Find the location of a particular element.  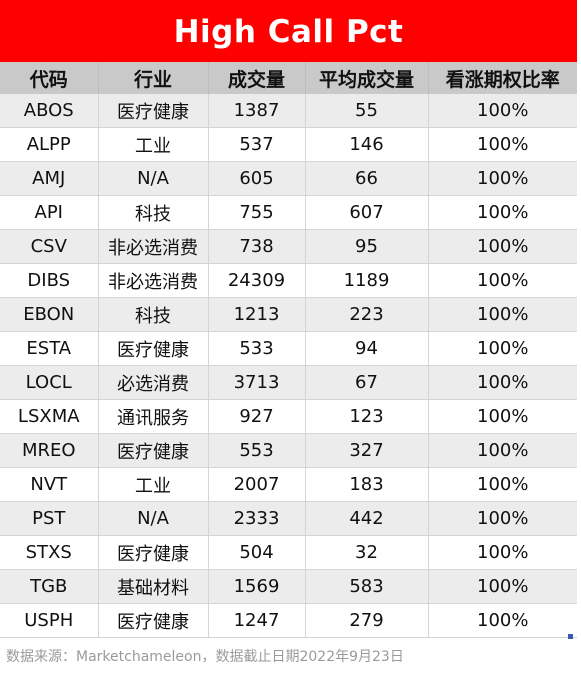

avg-volume-cell: 223 is located at coordinates (367, 314).